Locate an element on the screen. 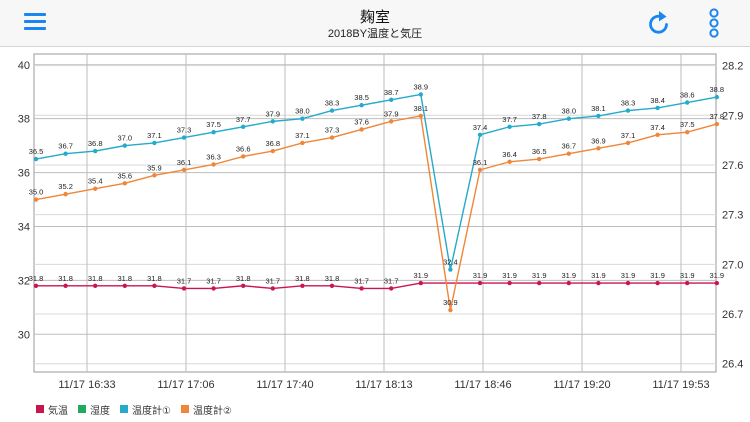 The width and height of the screenshot is (750, 422). x-tick-label: 11/17 19:20 is located at coordinates (581, 385).